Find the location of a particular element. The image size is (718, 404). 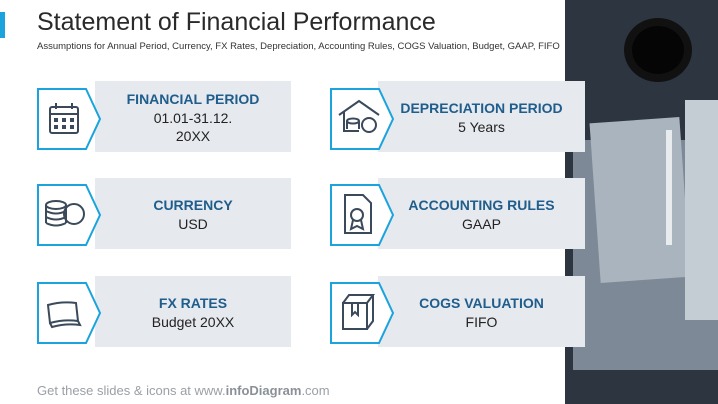

card: FX RATES Budget 20XX is located at coordinates (193, 311).